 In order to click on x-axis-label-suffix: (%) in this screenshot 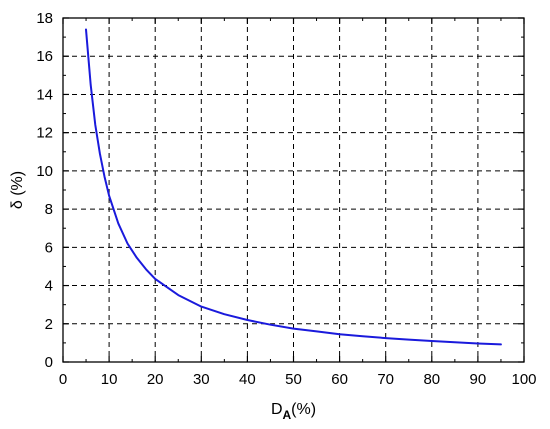, I will do `click(303, 409)`.